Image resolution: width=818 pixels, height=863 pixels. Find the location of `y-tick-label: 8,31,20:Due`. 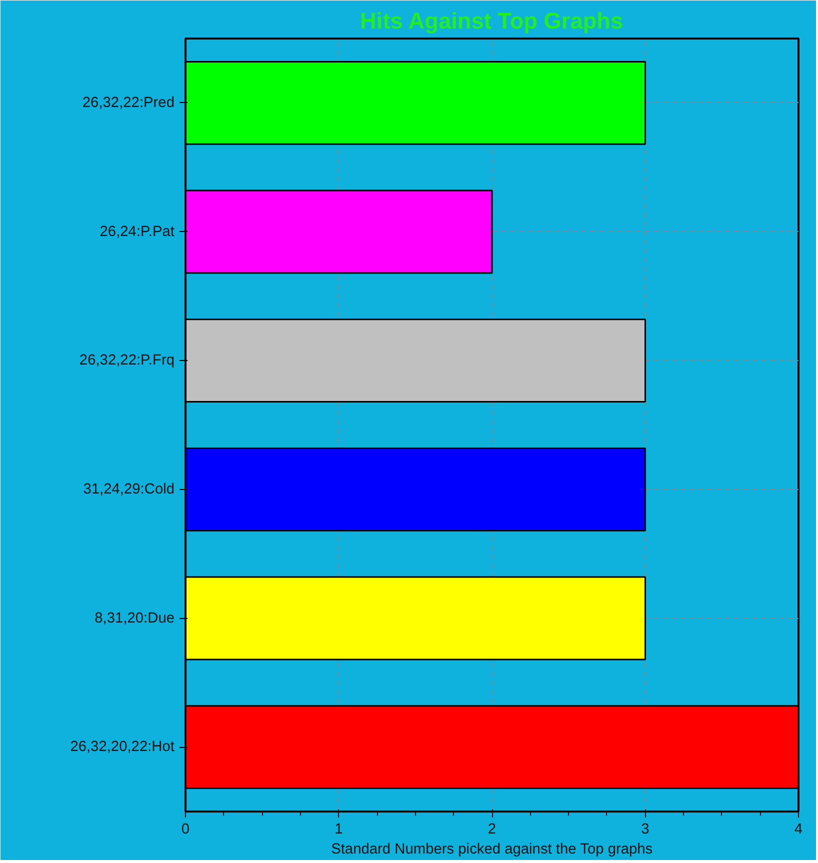

y-tick-label: 8,31,20:Due is located at coordinates (134, 618).